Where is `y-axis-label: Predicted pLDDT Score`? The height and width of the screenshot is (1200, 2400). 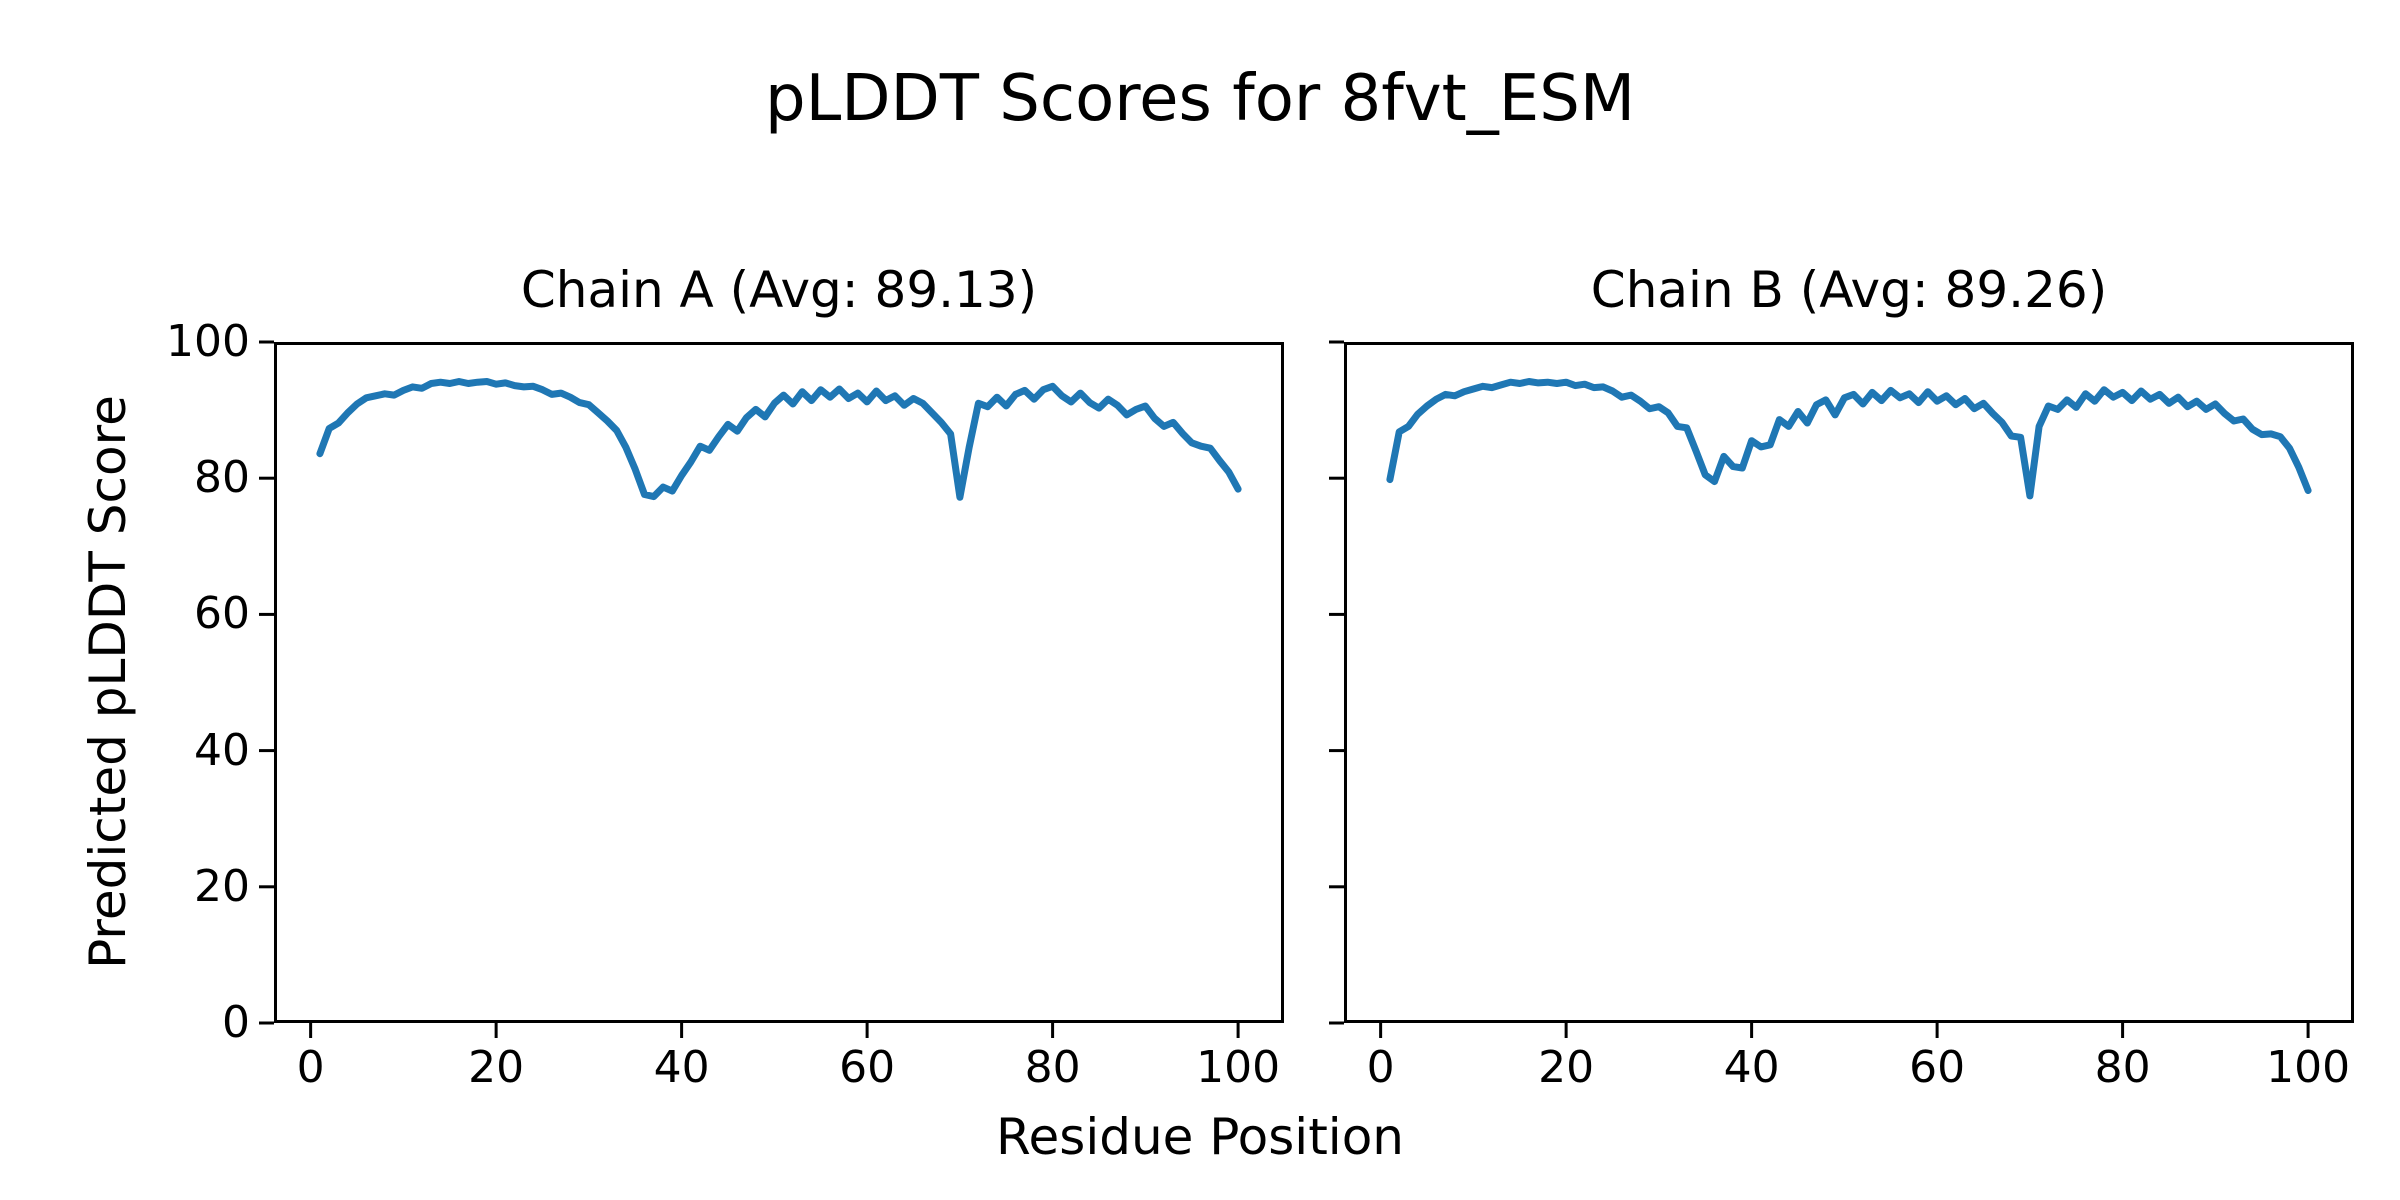
y-axis-label: Predicted pLDDT Score is located at coordinates (108, 682).